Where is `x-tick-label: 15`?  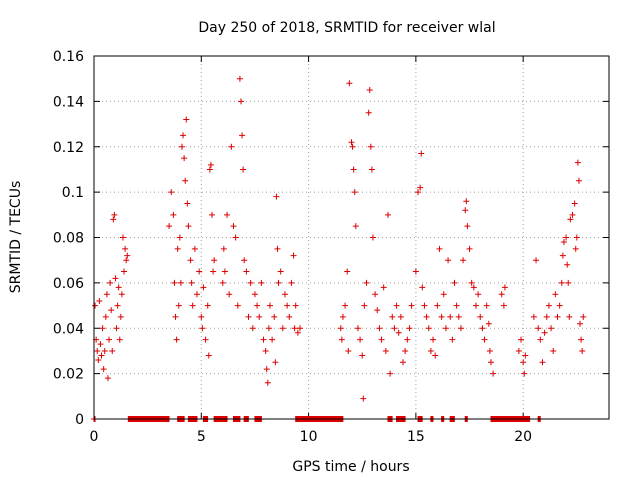
x-tick-label: 15 is located at coordinates (416, 437).